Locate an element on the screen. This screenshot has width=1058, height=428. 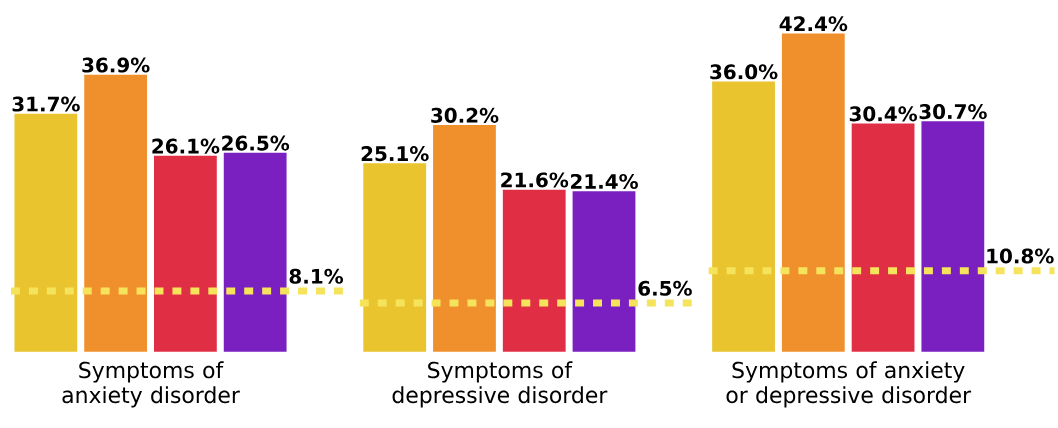
data-label: 25.1% is located at coordinates (395, 154).